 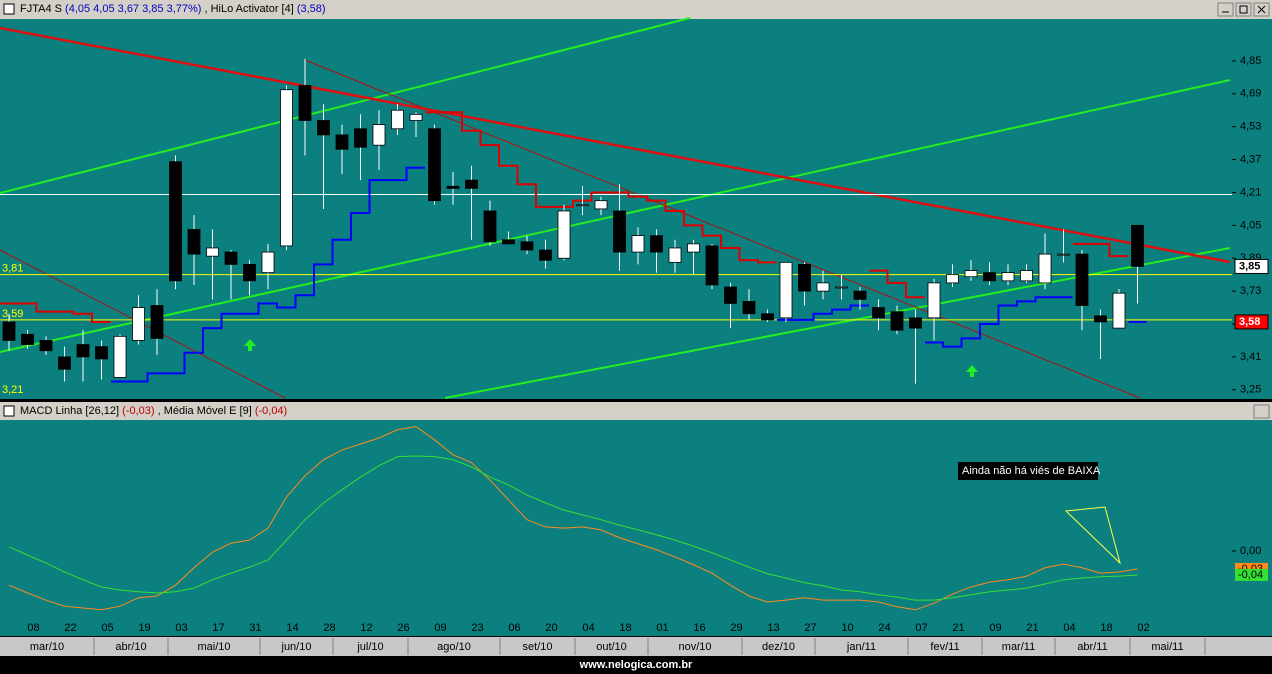 What do you see at coordinates (133, 9) in the screenshot?
I see `title-part: (4,05 4,05 3,67 3,85 3,77%)` at bounding box center [133, 9].